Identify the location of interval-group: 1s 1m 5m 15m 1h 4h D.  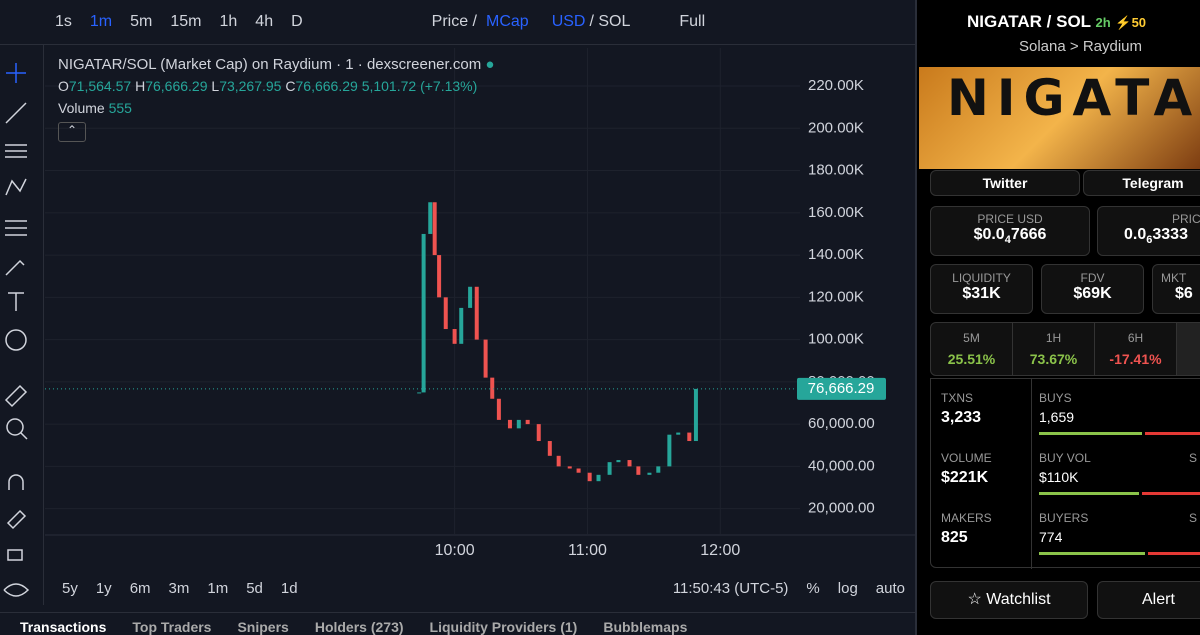
(179, 22).